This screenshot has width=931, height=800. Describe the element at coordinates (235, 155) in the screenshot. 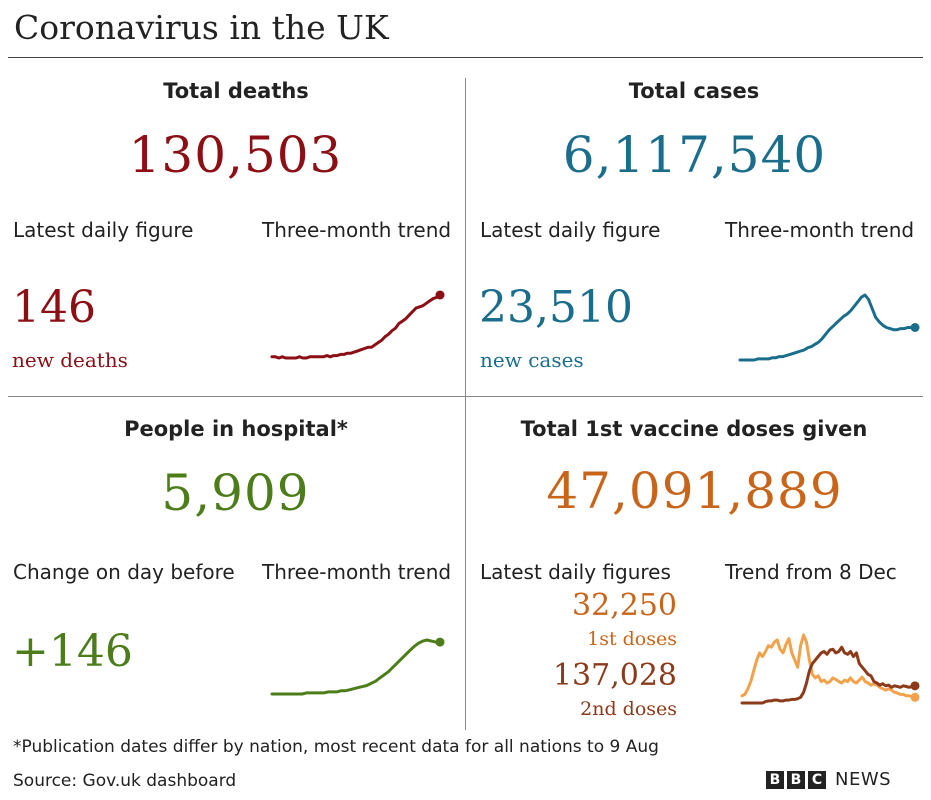

I see `deaths-total: 130,503` at that location.